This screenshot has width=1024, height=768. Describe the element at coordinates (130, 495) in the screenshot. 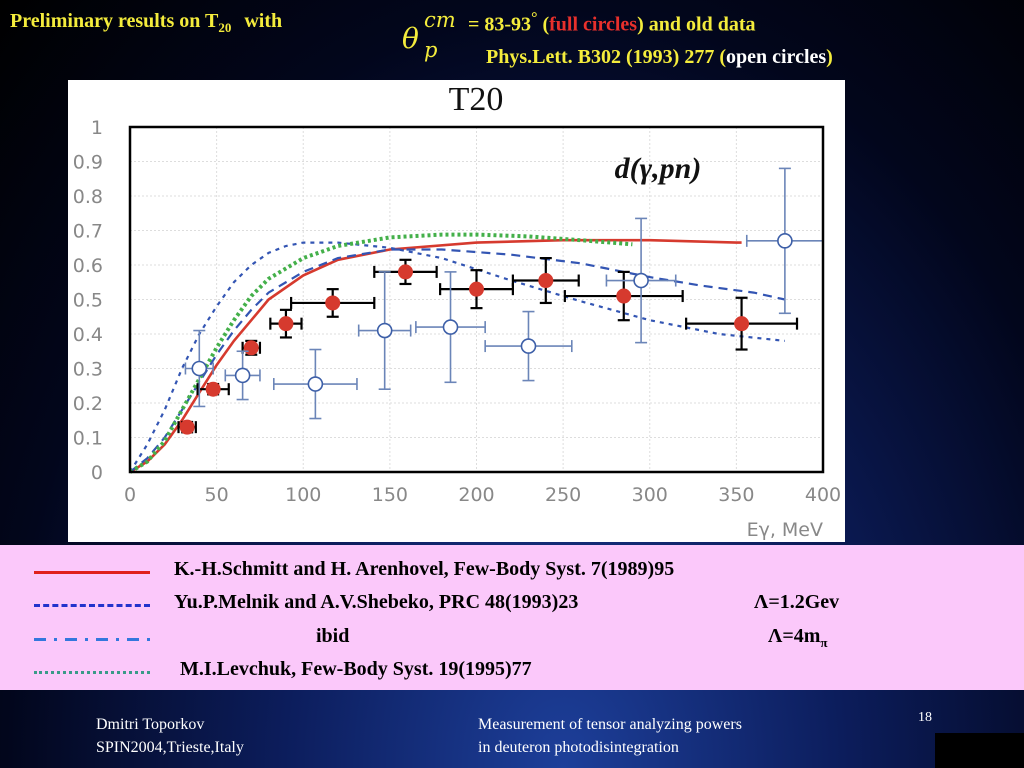

I see `x-tick-label: 0` at that location.